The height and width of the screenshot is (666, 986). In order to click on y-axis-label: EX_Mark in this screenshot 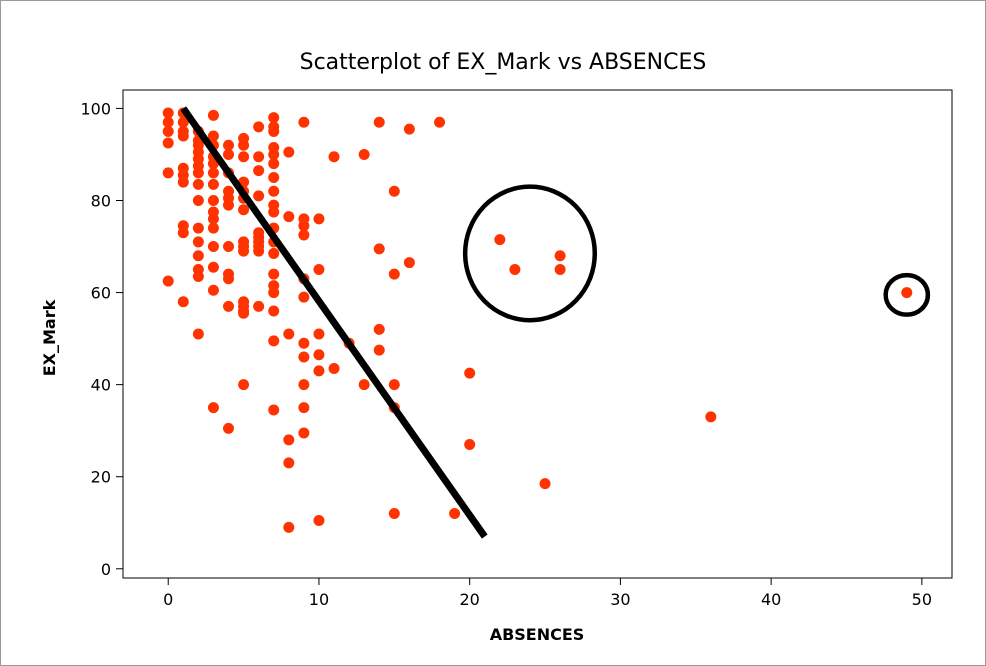, I will do `click(49, 337)`.